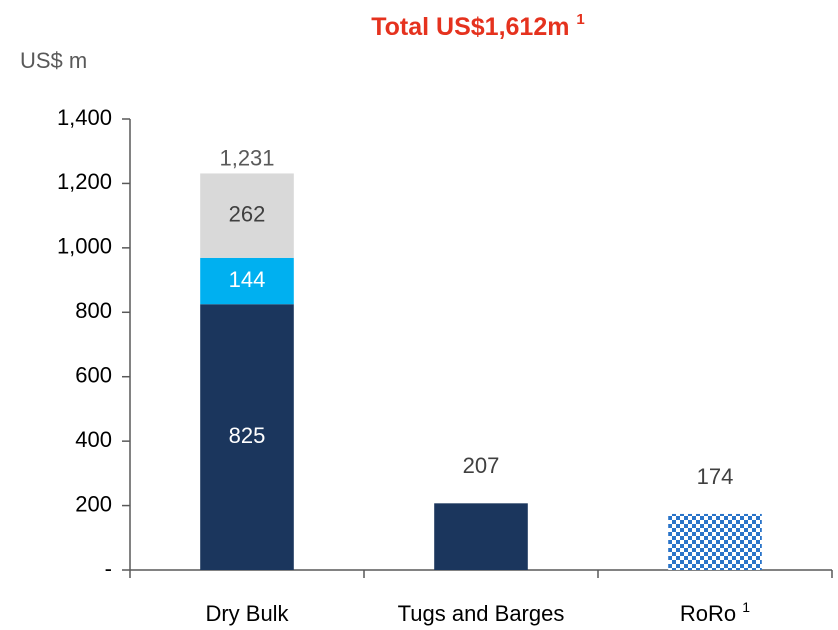  What do you see at coordinates (93, 310) in the screenshot?
I see `y-tick-label: 800` at bounding box center [93, 310].